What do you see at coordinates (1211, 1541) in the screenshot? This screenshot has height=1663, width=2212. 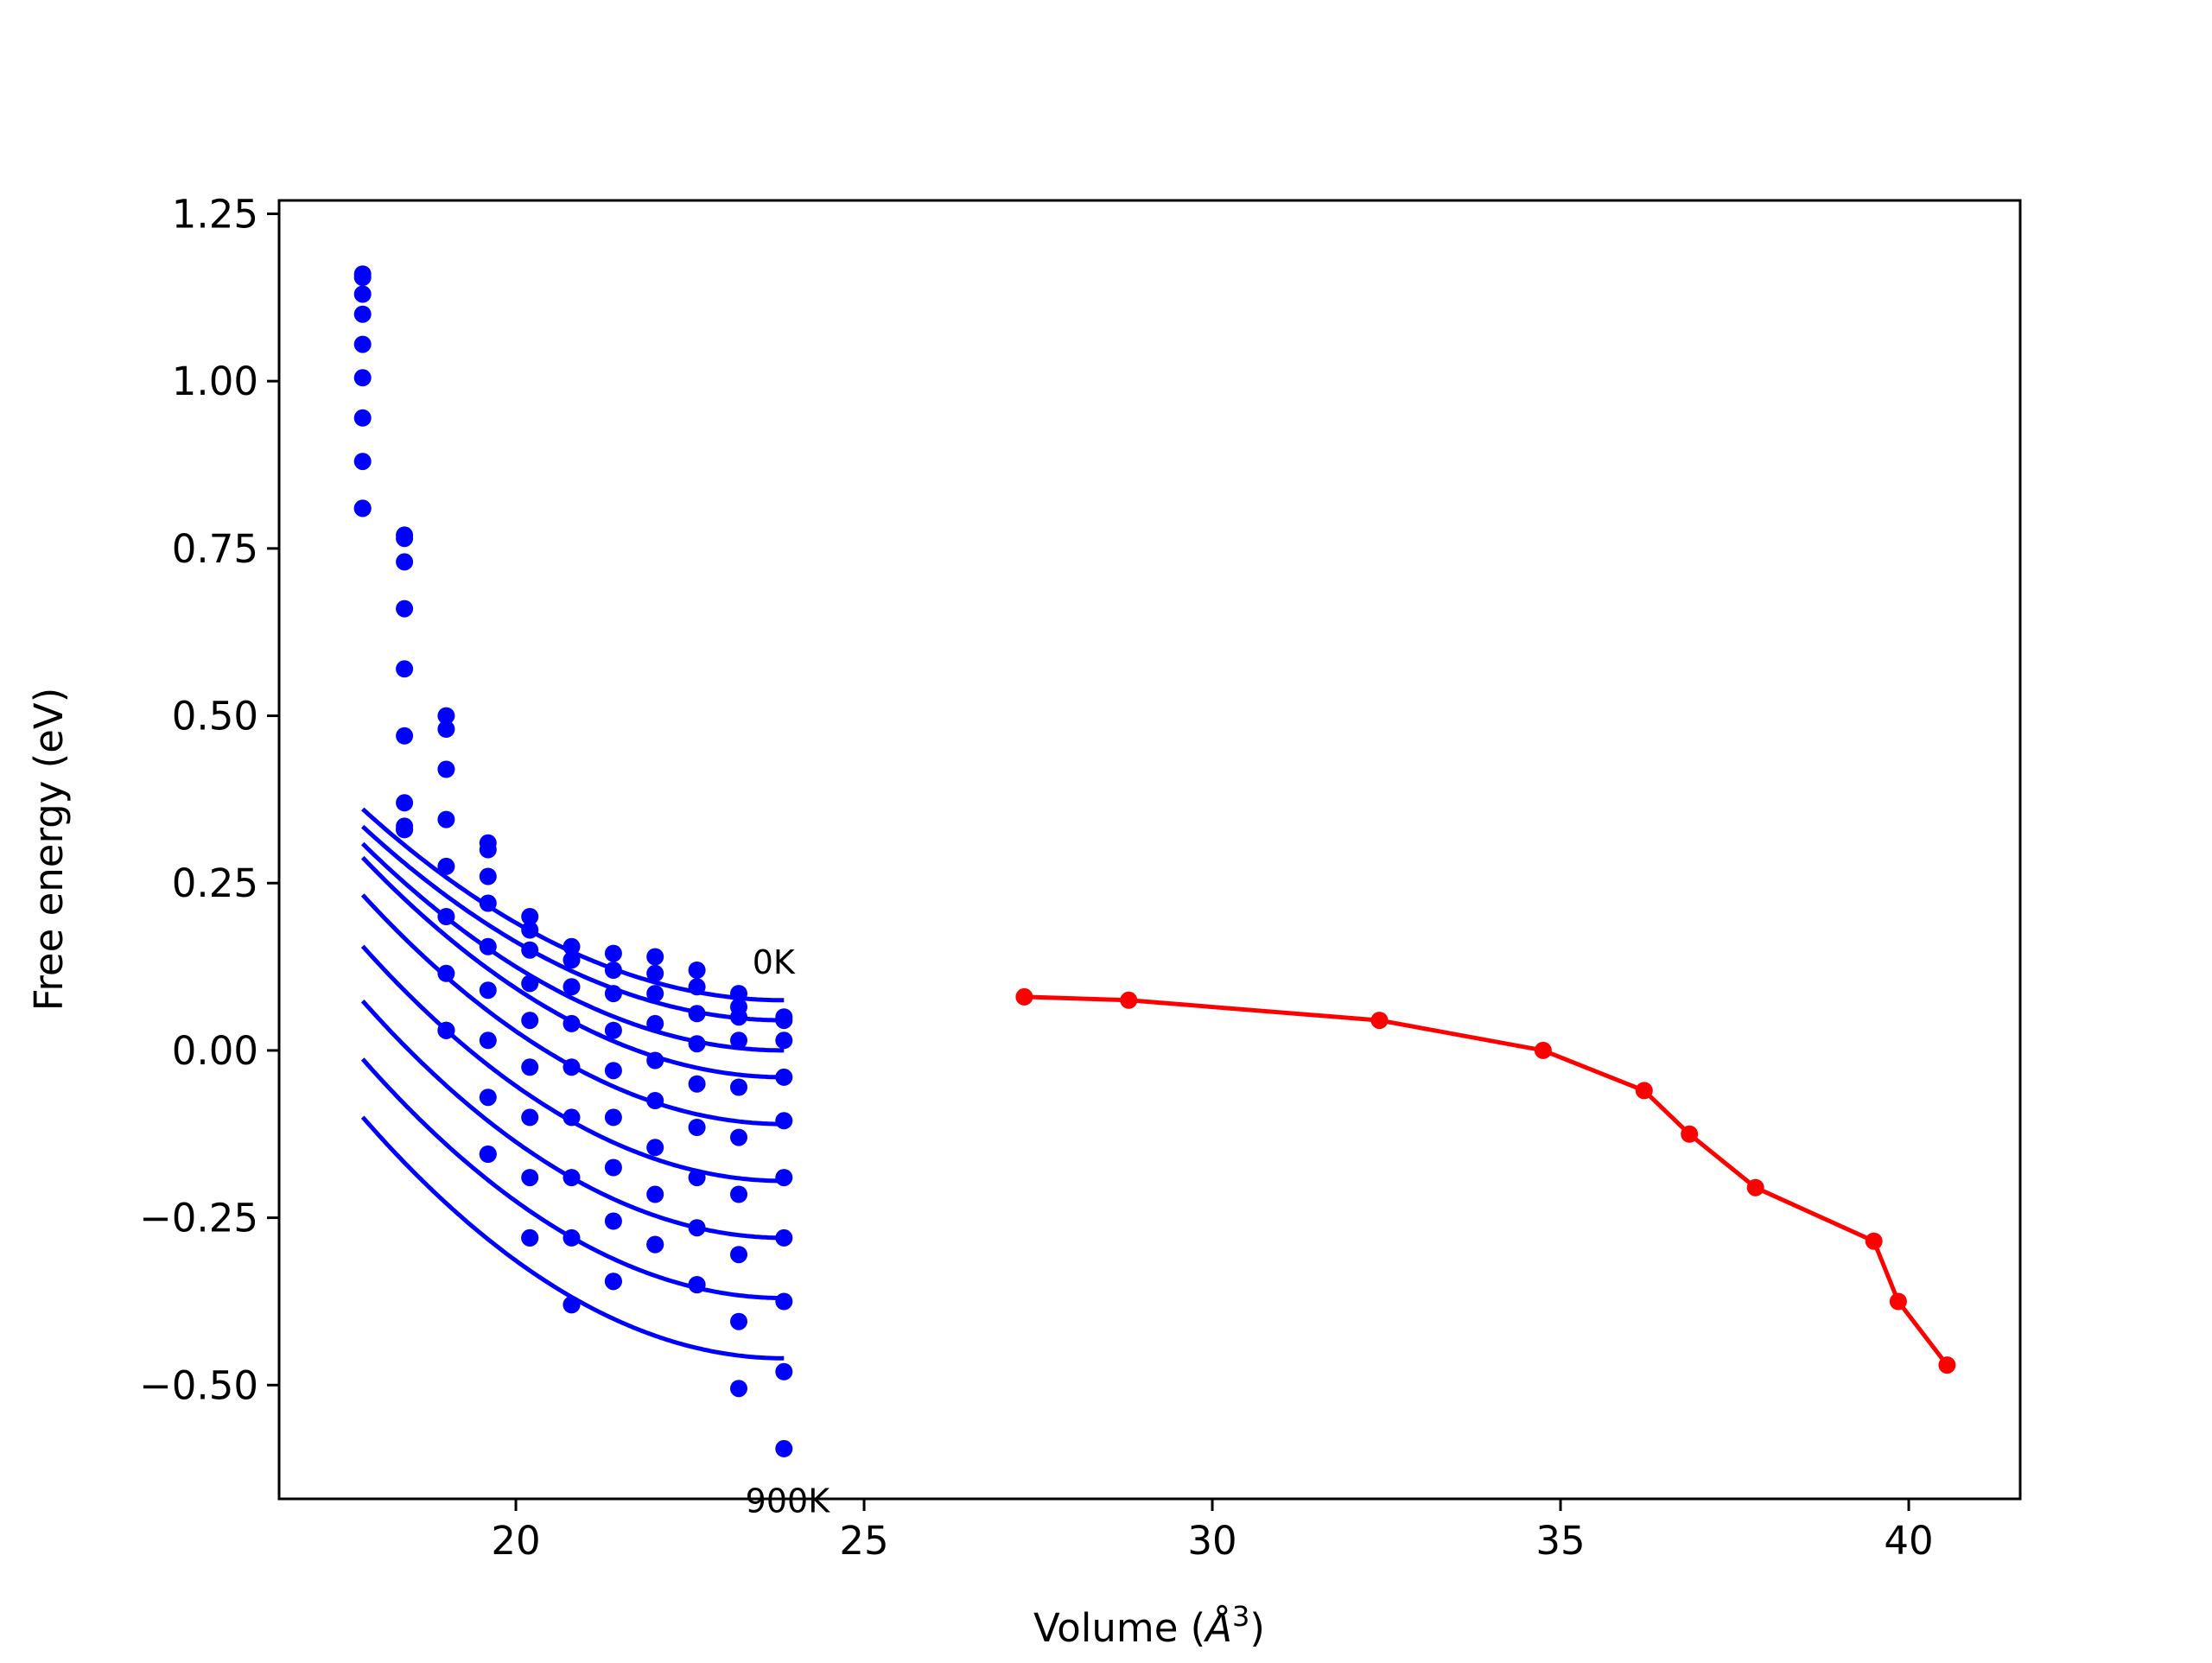 I see `x-tick-label-2: 30` at bounding box center [1211, 1541].